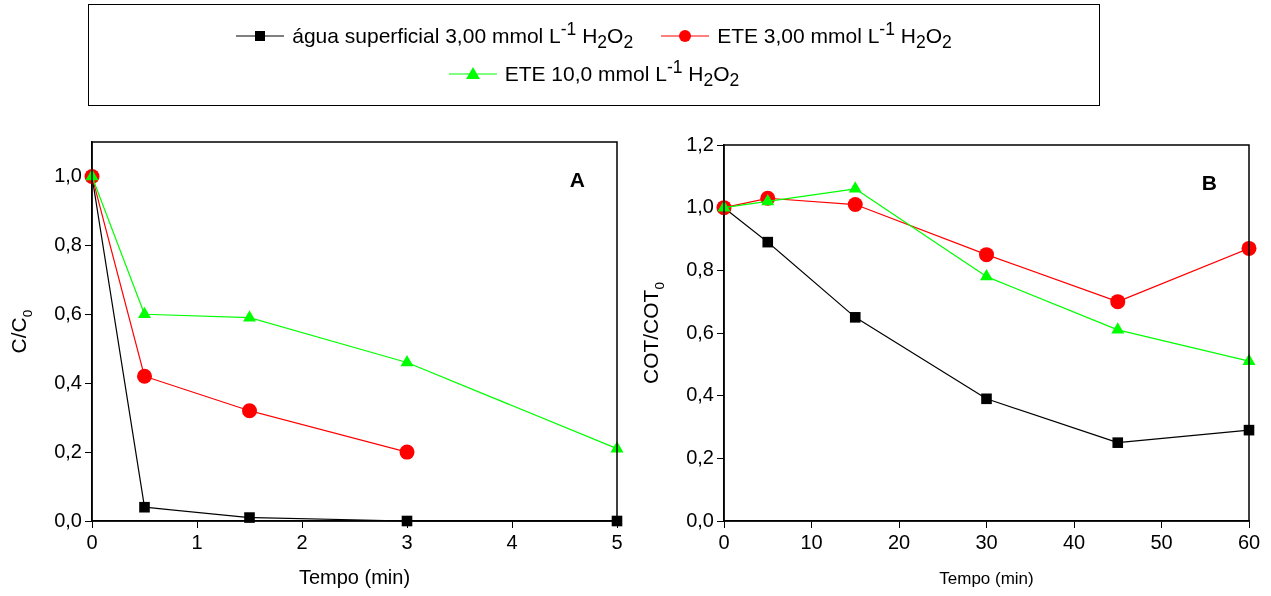 This screenshot has height=596, width=1271. What do you see at coordinates (811, 541) in the screenshot?
I see `x-tick-label: 10` at bounding box center [811, 541].